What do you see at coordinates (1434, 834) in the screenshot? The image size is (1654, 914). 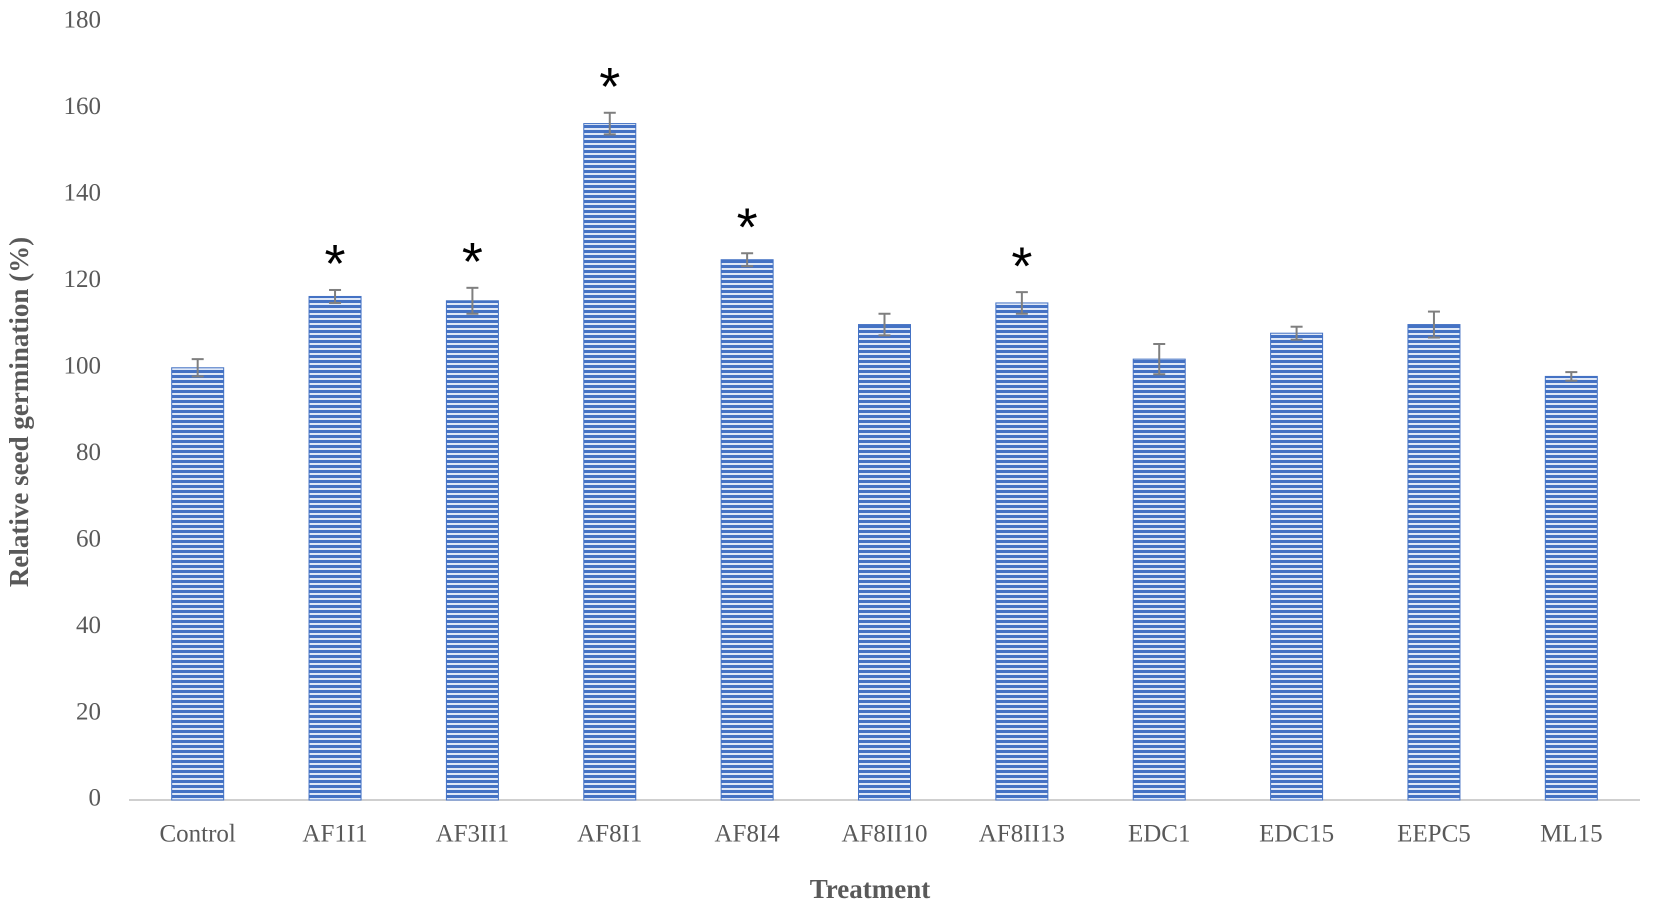 I see `x-tick-label: EEPC5` at bounding box center [1434, 834].